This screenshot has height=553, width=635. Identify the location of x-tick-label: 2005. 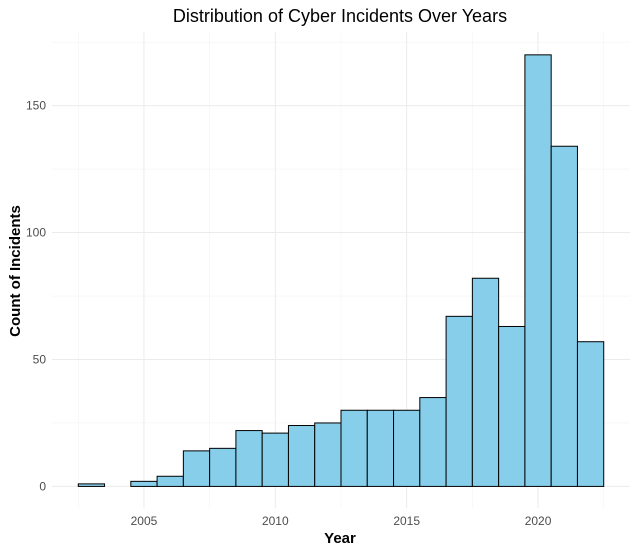
(144, 521).